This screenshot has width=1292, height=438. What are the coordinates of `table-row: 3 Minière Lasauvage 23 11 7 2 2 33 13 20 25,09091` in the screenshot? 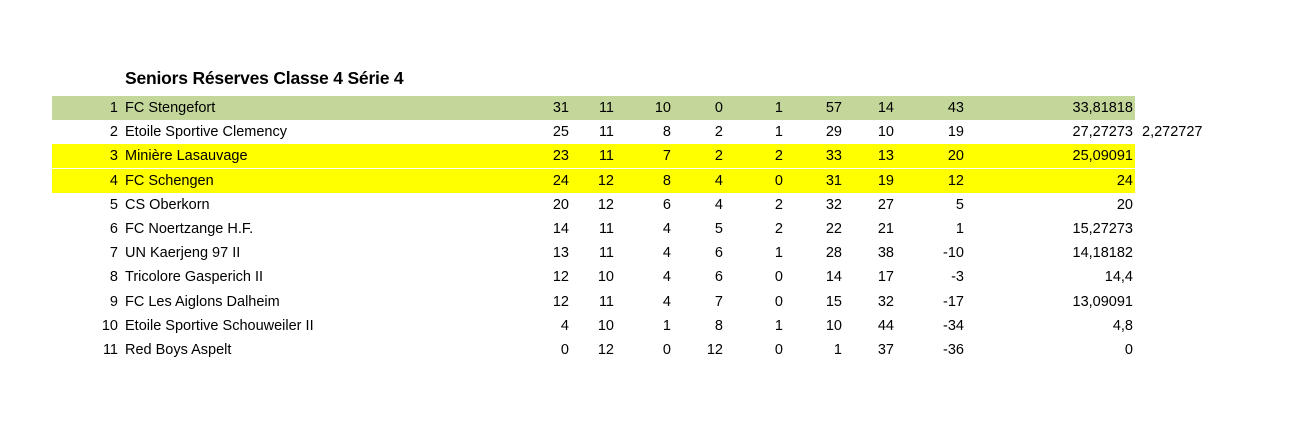 It's located at (593, 156).